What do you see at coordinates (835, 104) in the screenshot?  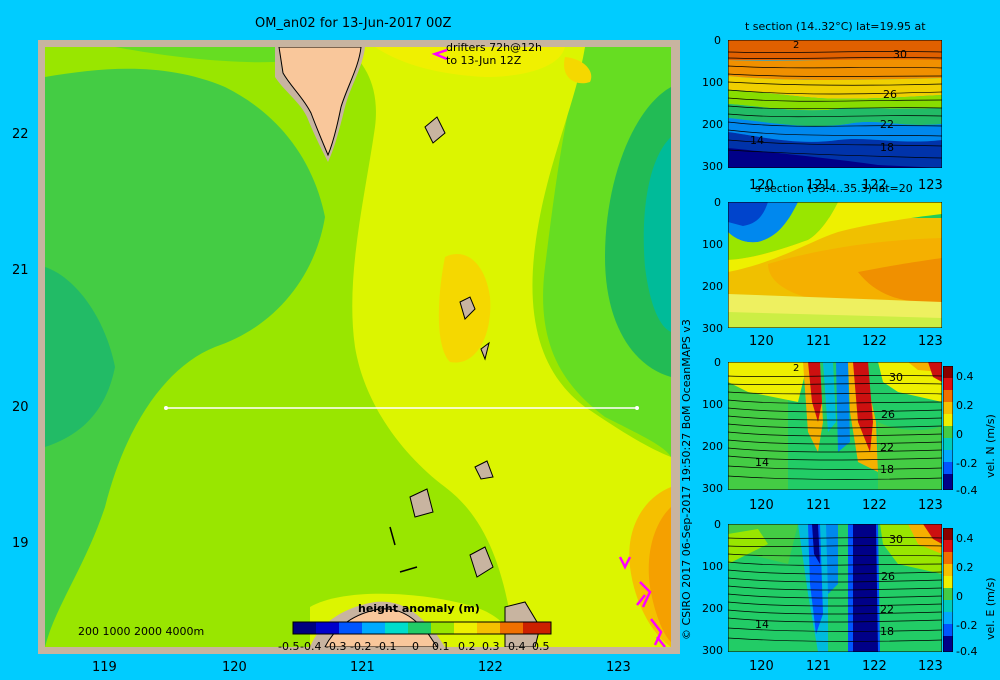 I see `t-section-panel` at bounding box center [835, 104].